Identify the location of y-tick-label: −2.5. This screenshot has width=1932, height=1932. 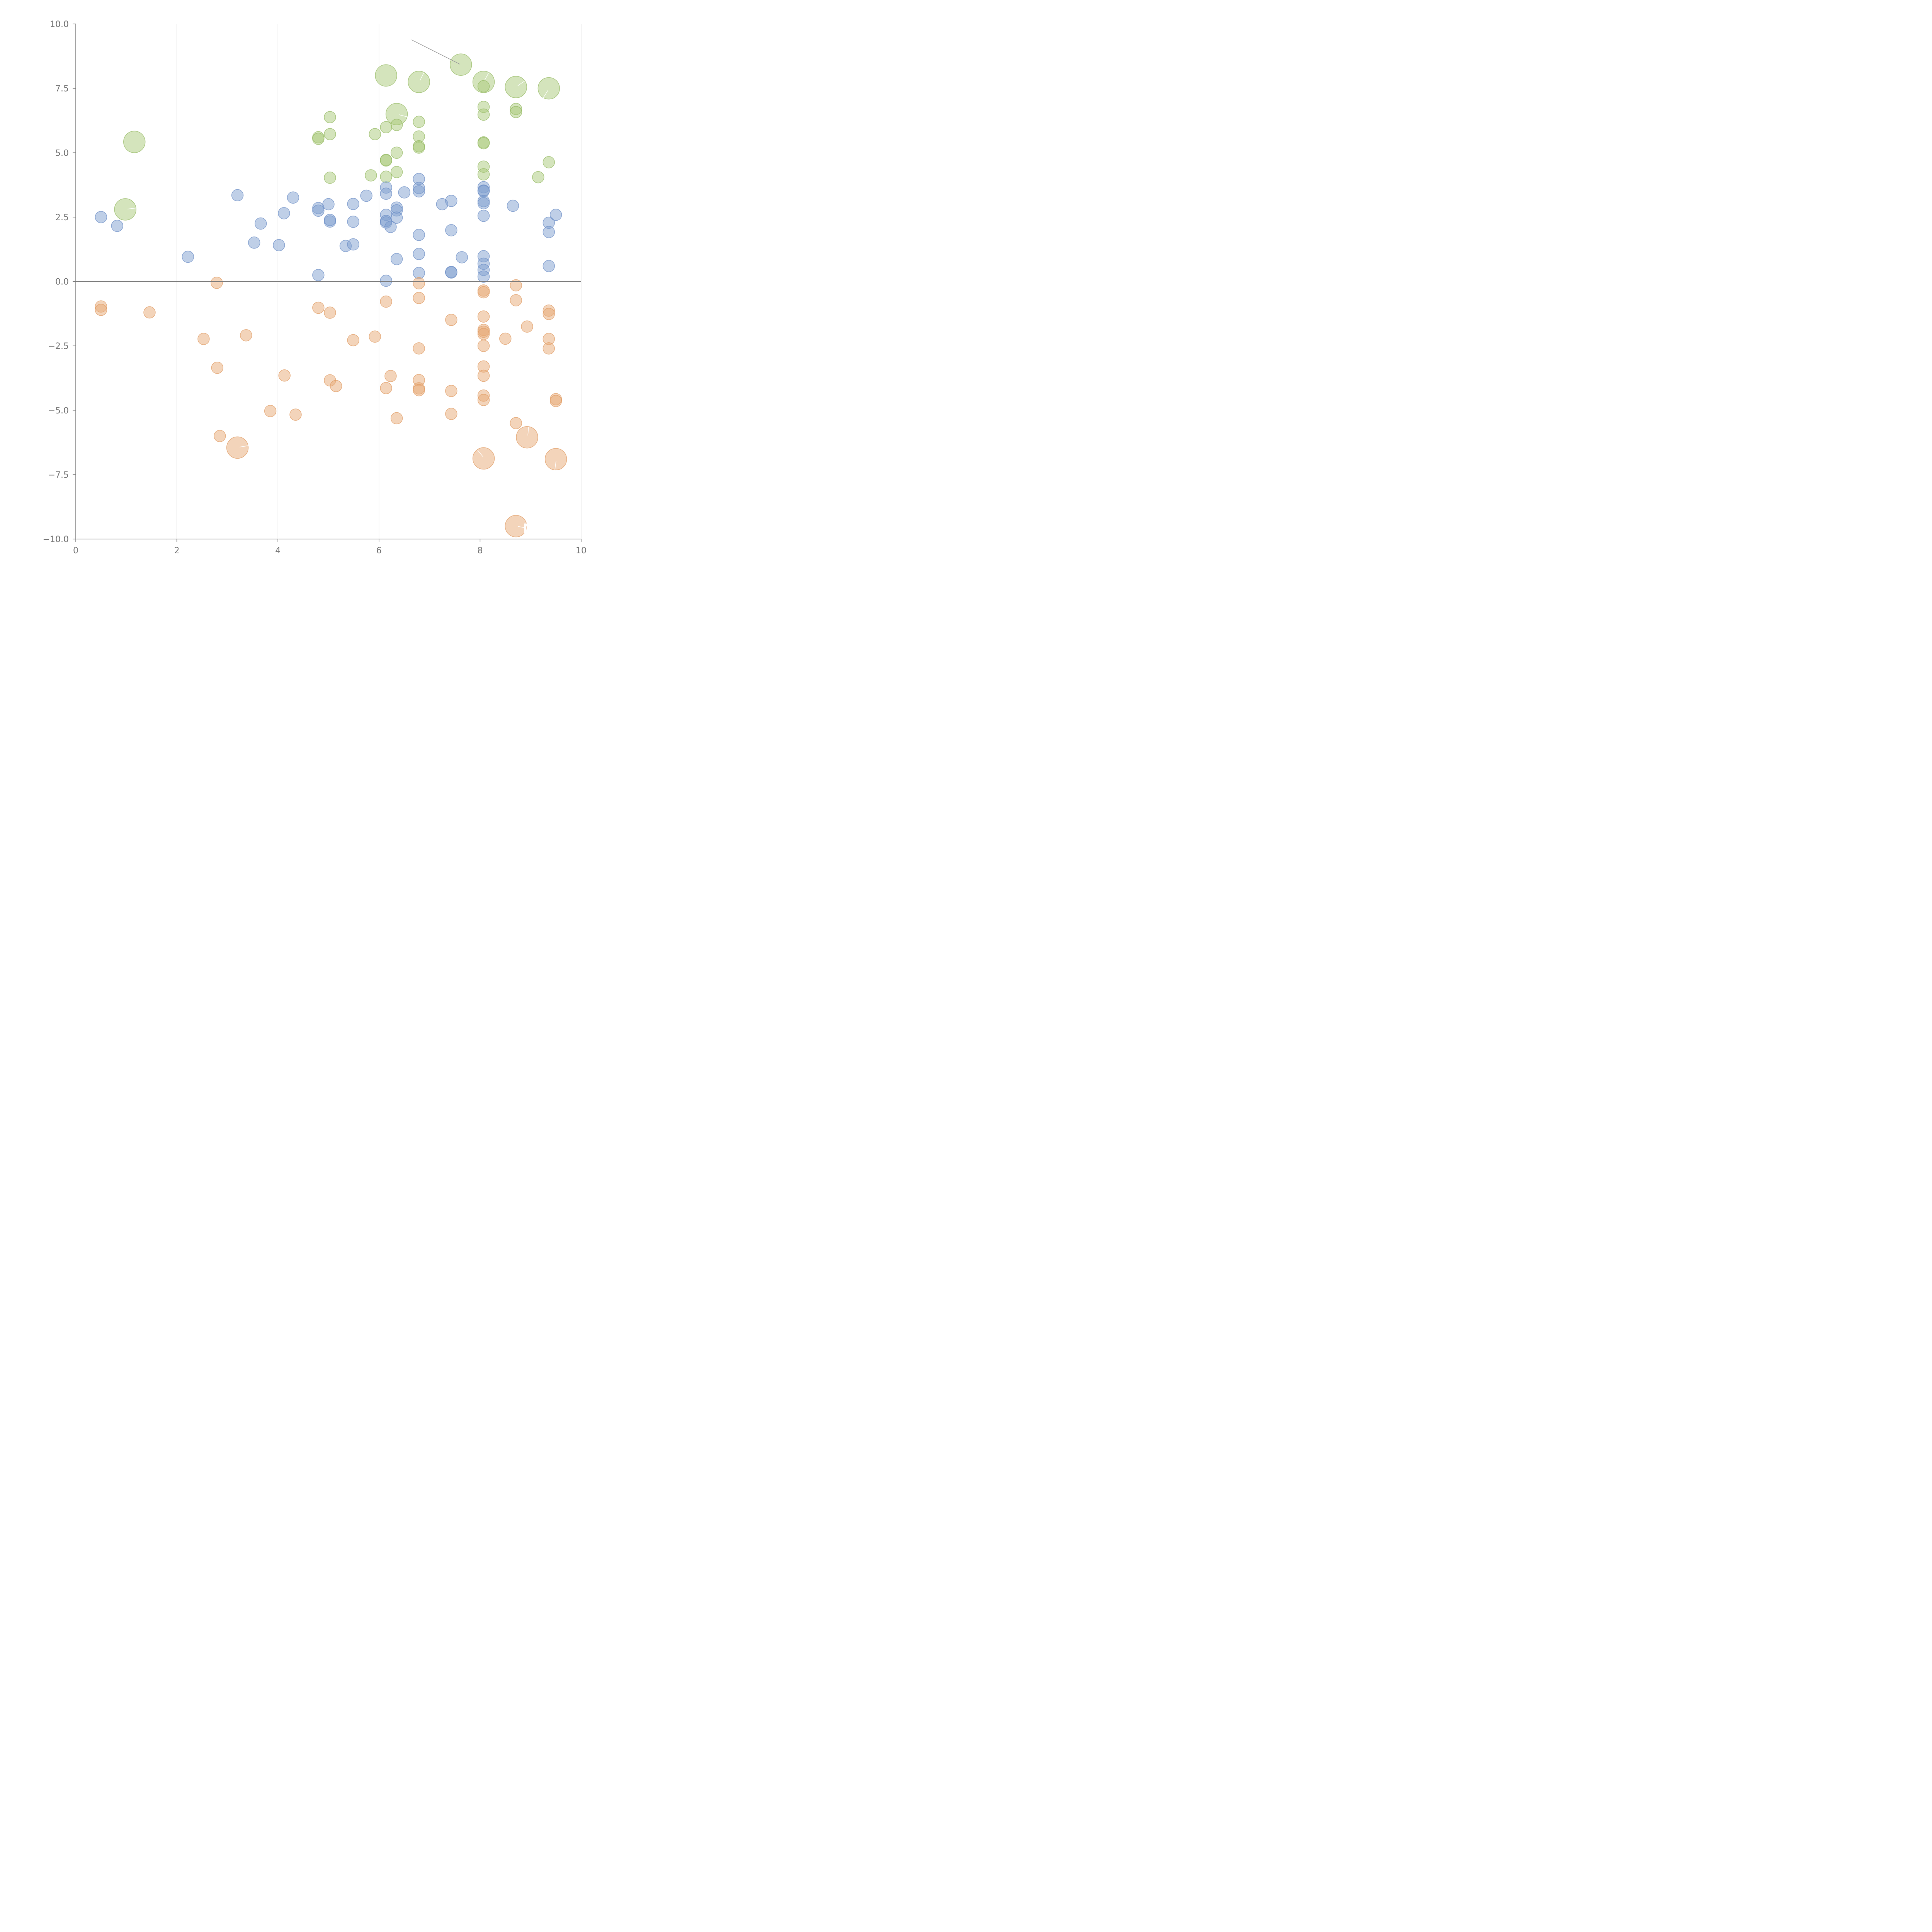
(58, 346).